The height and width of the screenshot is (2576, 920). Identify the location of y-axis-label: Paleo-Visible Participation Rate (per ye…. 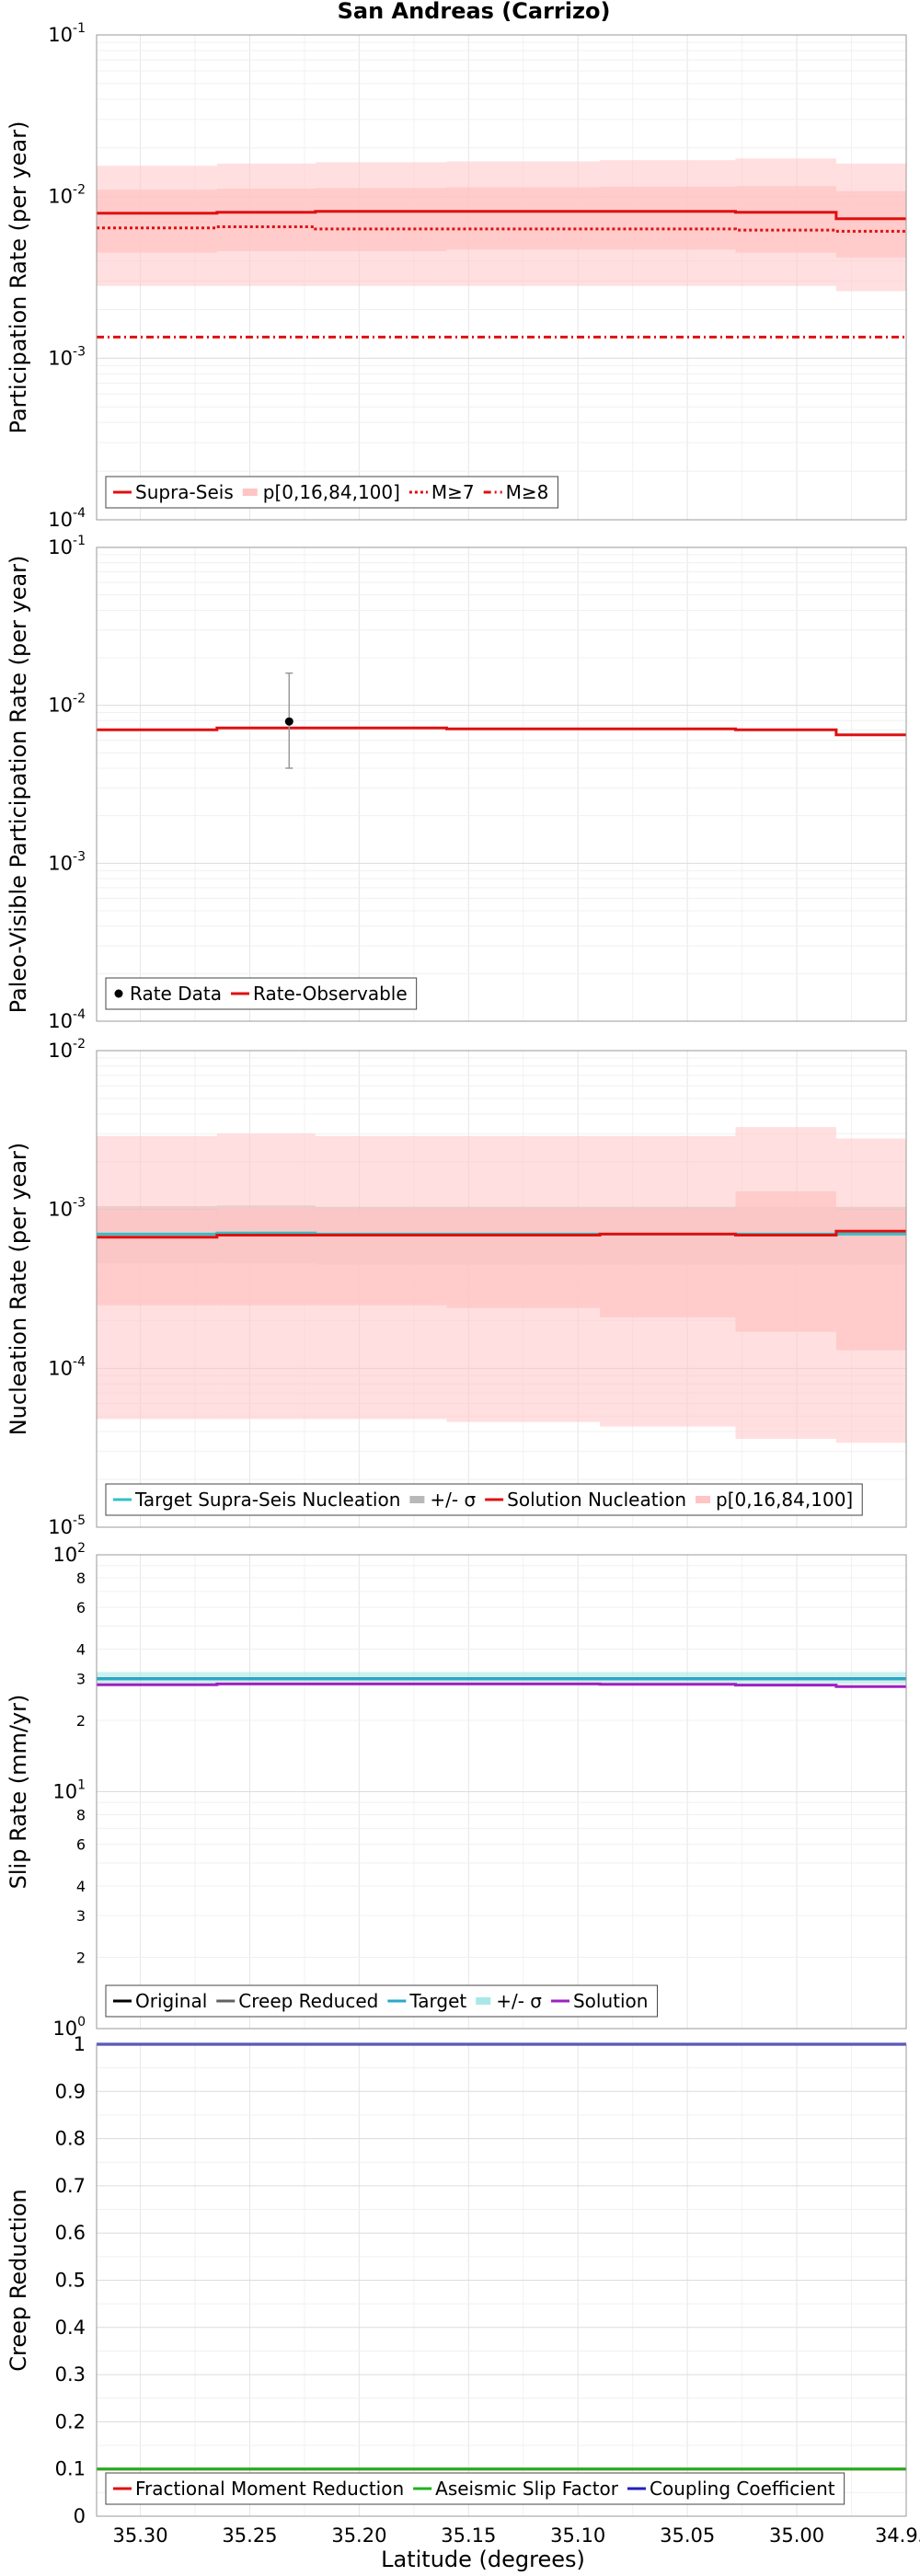
(18, 785).